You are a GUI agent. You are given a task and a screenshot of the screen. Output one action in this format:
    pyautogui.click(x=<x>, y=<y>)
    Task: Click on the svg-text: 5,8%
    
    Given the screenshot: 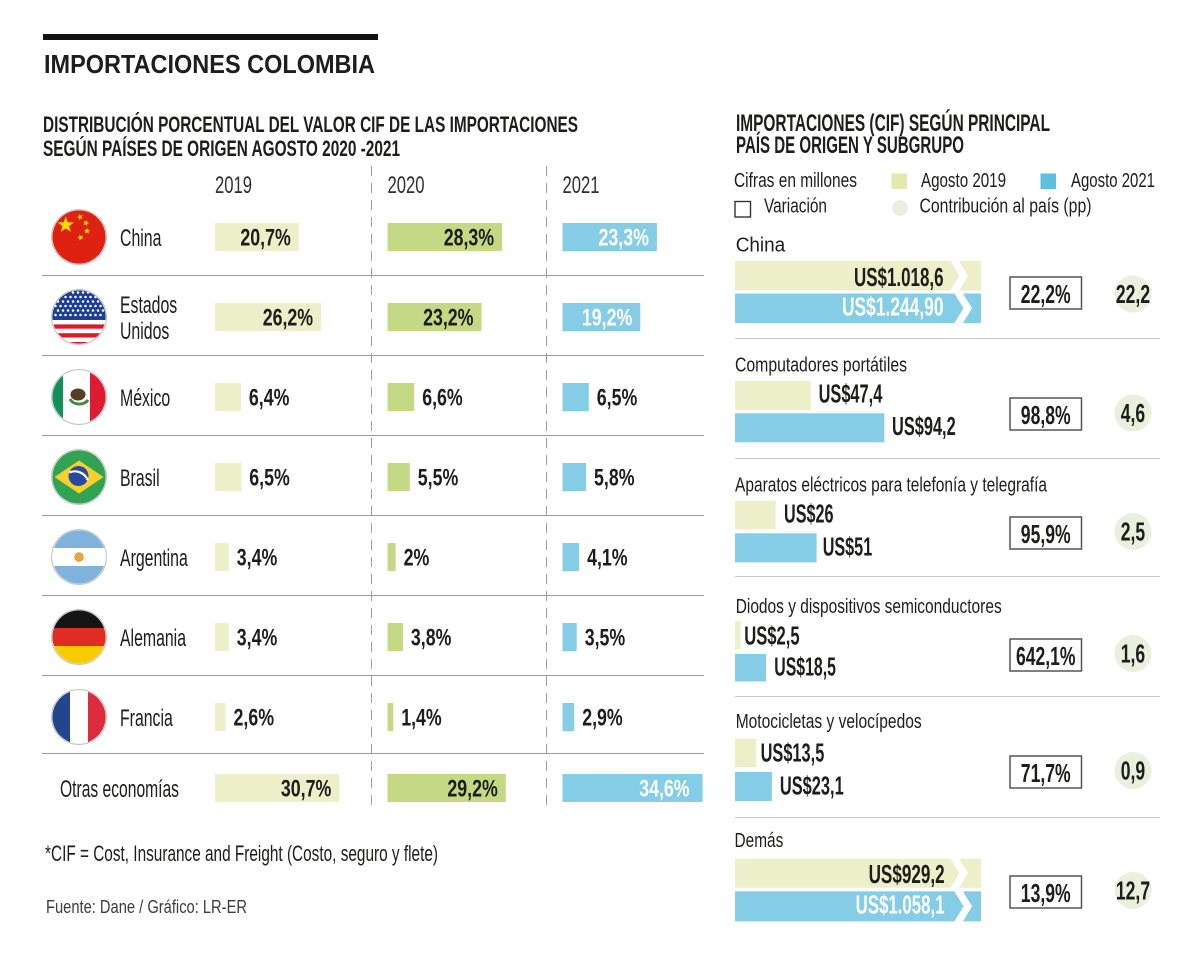 What is the action you would take?
    pyautogui.click(x=614, y=478)
    